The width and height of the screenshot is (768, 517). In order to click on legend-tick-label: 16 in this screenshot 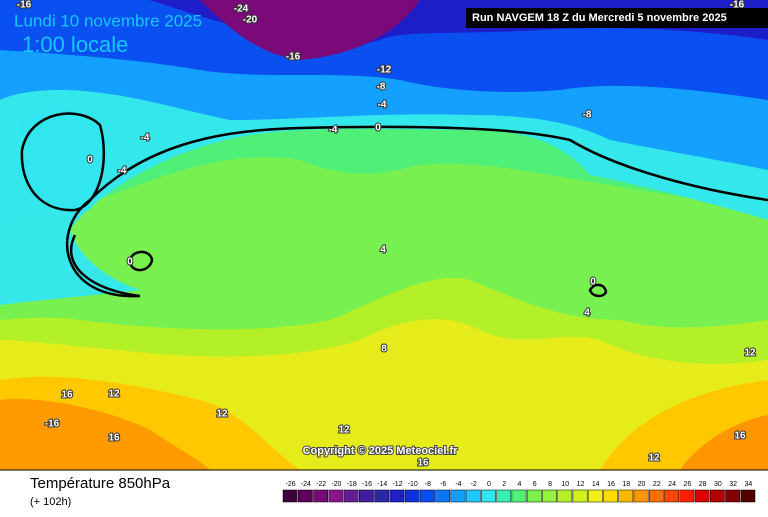, I will do `click(611, 484)`.